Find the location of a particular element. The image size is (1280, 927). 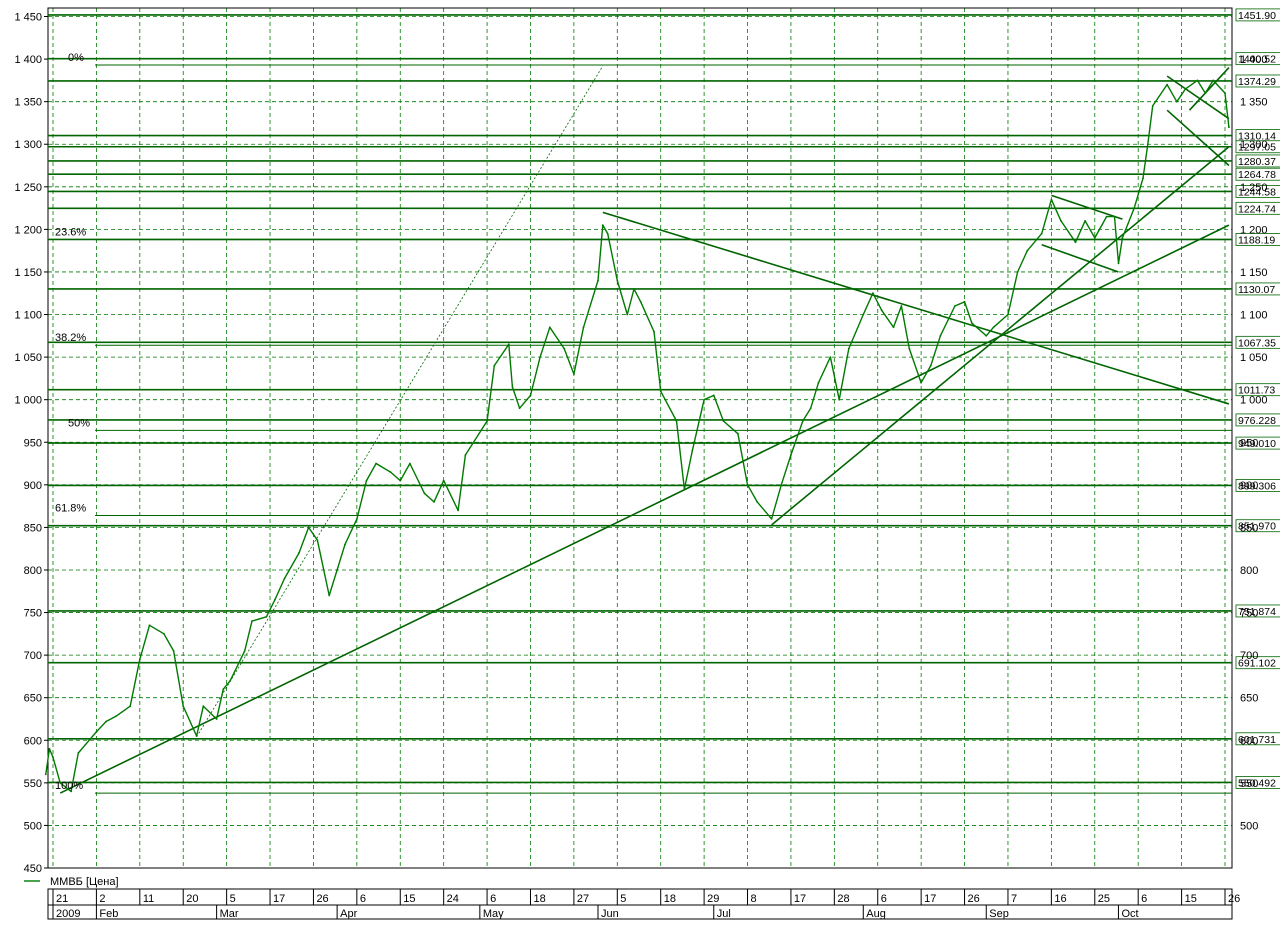

fib-label: 61.8% is located at coordinates (70, 508).